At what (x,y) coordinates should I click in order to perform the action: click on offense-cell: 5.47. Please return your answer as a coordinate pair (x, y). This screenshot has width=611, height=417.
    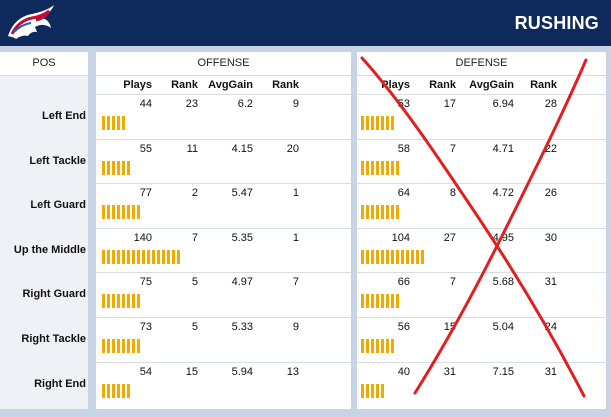
    Looking at the image, I should click on (242, 193).